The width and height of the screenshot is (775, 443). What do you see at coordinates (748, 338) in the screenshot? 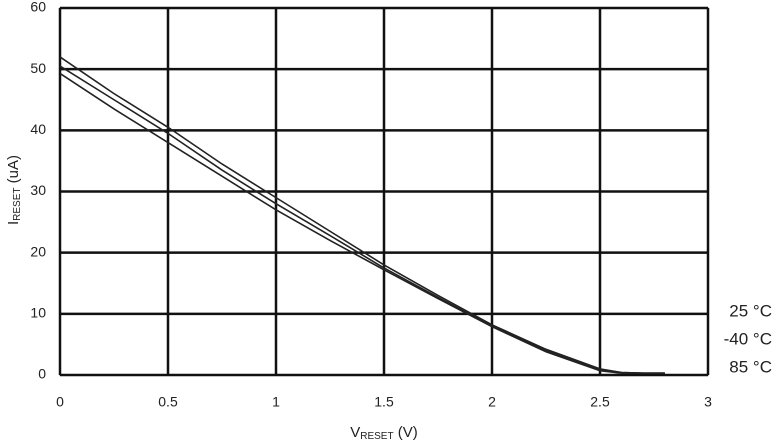
I see `legend-label: -40 °C` at bounding box center [748, 338].